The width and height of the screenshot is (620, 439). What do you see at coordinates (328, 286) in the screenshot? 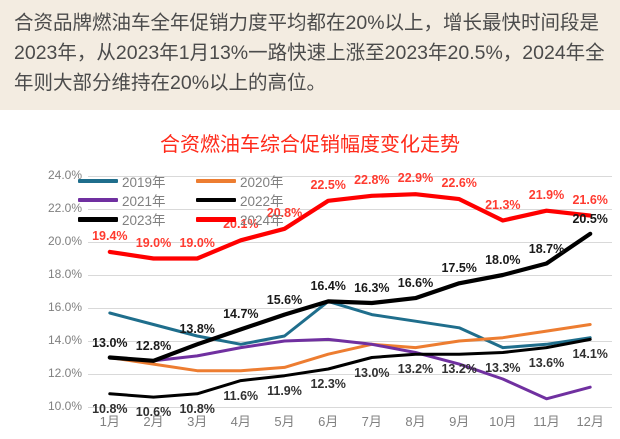
I see `data-label: 16.4%` at bounding box center [328, 286].